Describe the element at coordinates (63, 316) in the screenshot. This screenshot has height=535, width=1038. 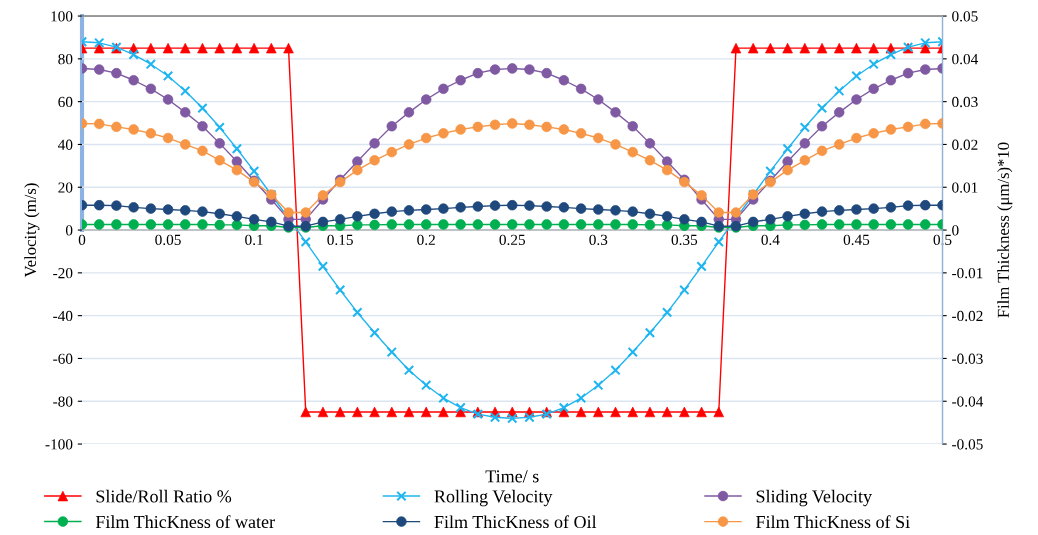
I see `y-tick-label: -40` at that location.